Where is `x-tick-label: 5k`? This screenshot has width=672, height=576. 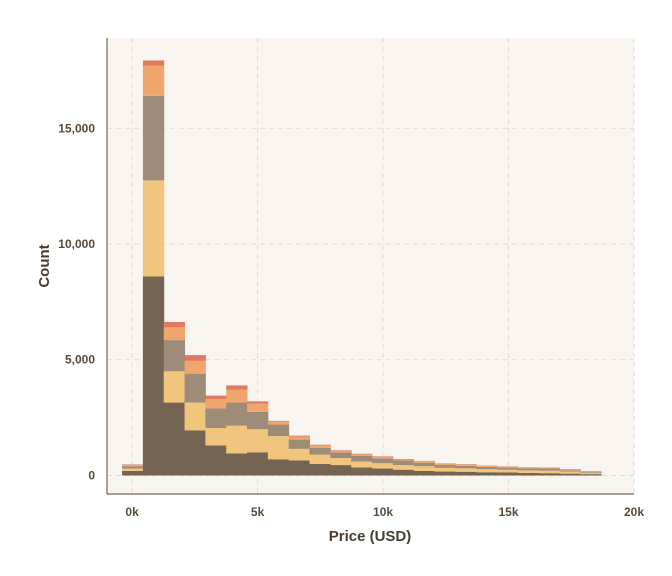
x-tick-label: 5k is located at coordinates (258, 512).